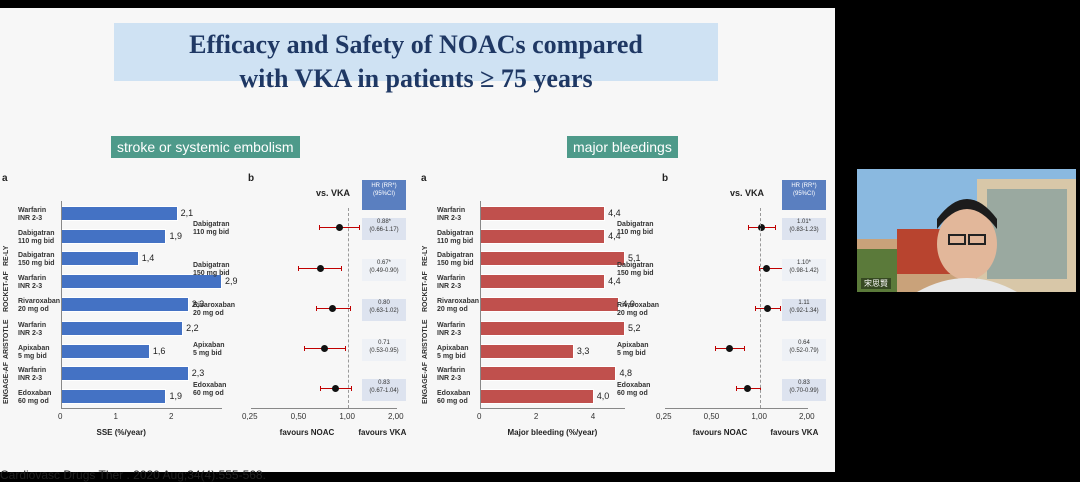  Describe the element at coordinates (633, 350) in the screenshot. I see `forest-row-label: Apixaban 5 mg bid` at that location.